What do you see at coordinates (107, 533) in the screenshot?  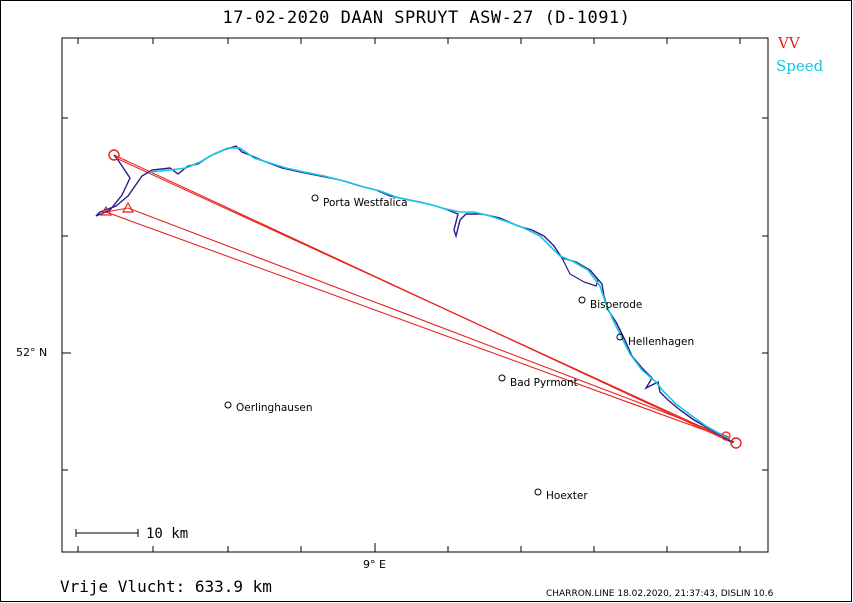 I see `scale-bar` at bounding box center [107, 533].